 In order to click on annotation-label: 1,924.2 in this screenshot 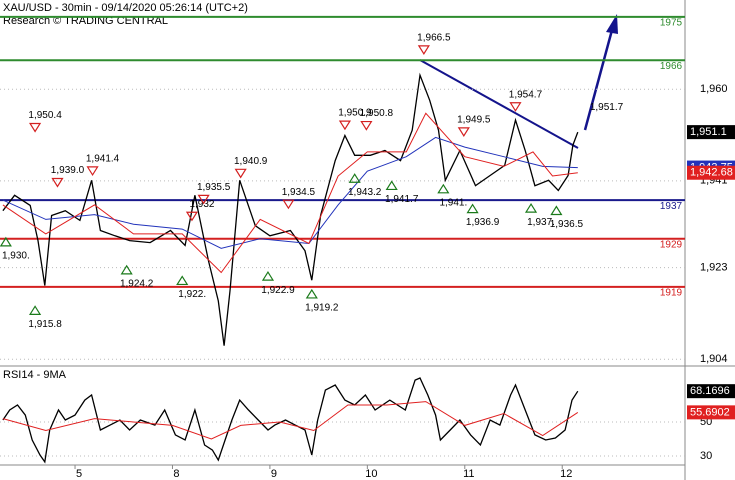, I will do `click(137, 283)`.